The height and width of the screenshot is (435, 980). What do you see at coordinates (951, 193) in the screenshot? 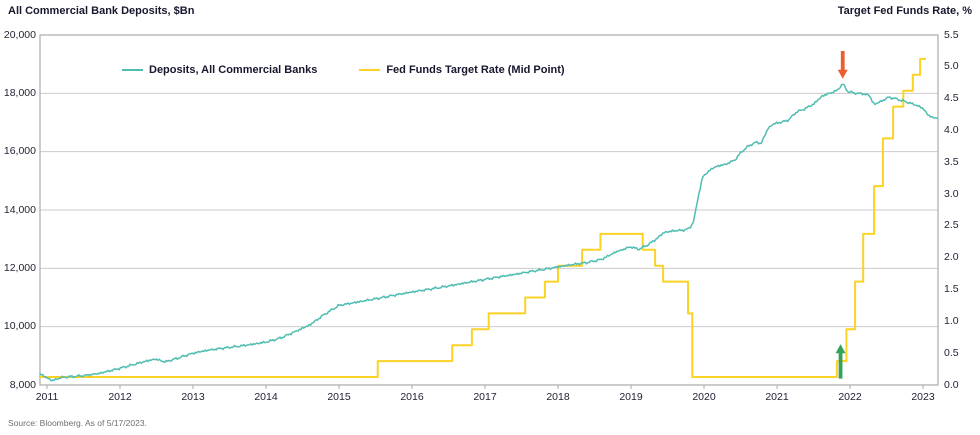
I see `right-axis-tick-label: 3.0` at bounding box center [951, 193].